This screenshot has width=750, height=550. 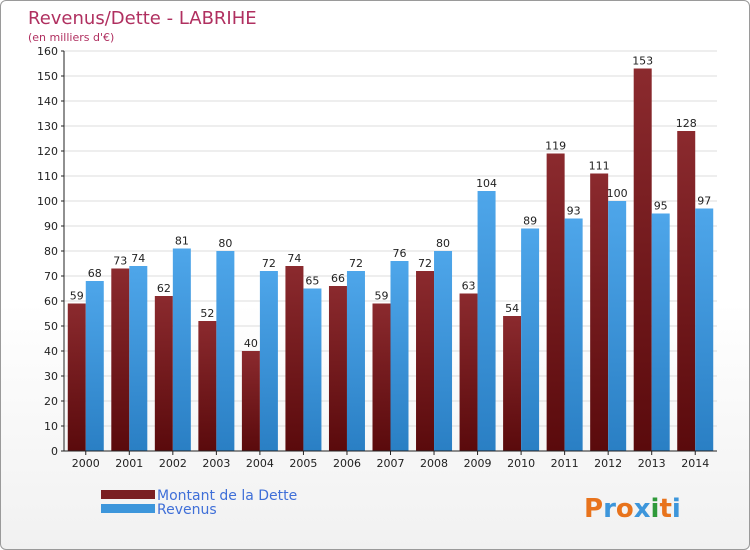 What do you see at coordinates (574, 211) in the screenshot?
I see `data-label: 93` at bounding box center [574, 211].